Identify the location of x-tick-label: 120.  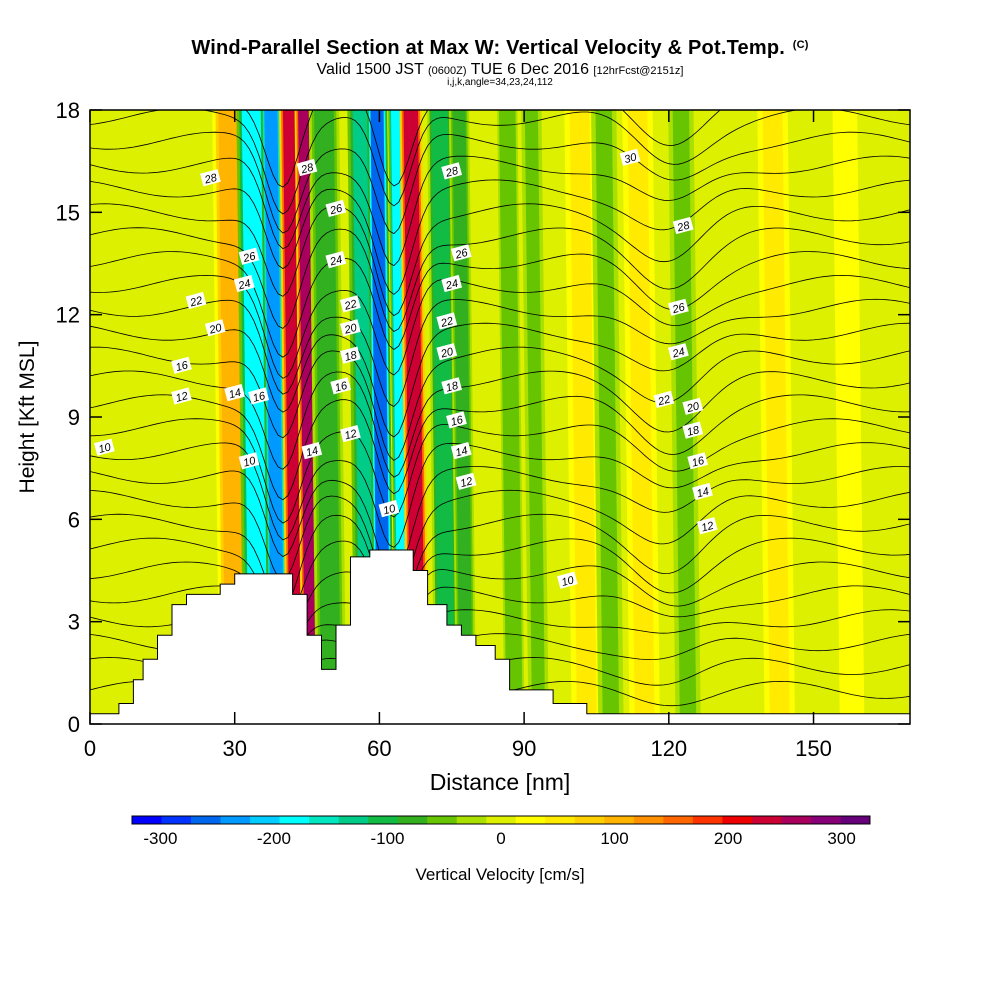
(668, 748).